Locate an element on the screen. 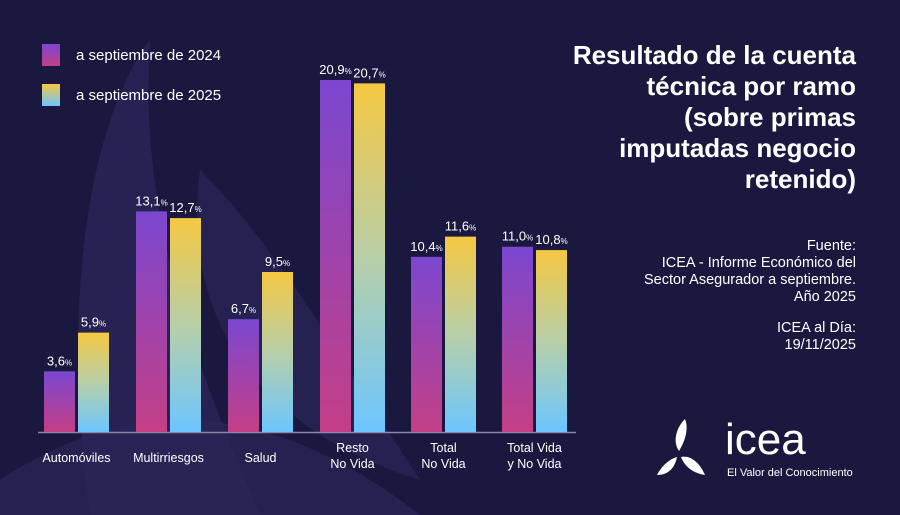  source-label: Fuente: is located at coordinates (831, 246).